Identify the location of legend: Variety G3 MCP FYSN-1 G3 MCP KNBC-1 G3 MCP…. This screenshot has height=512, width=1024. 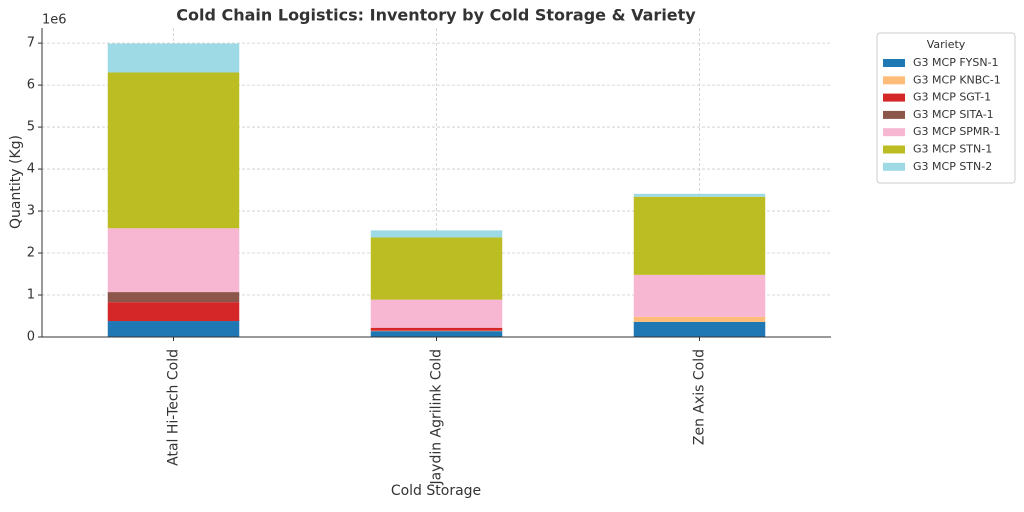
(946, 108).